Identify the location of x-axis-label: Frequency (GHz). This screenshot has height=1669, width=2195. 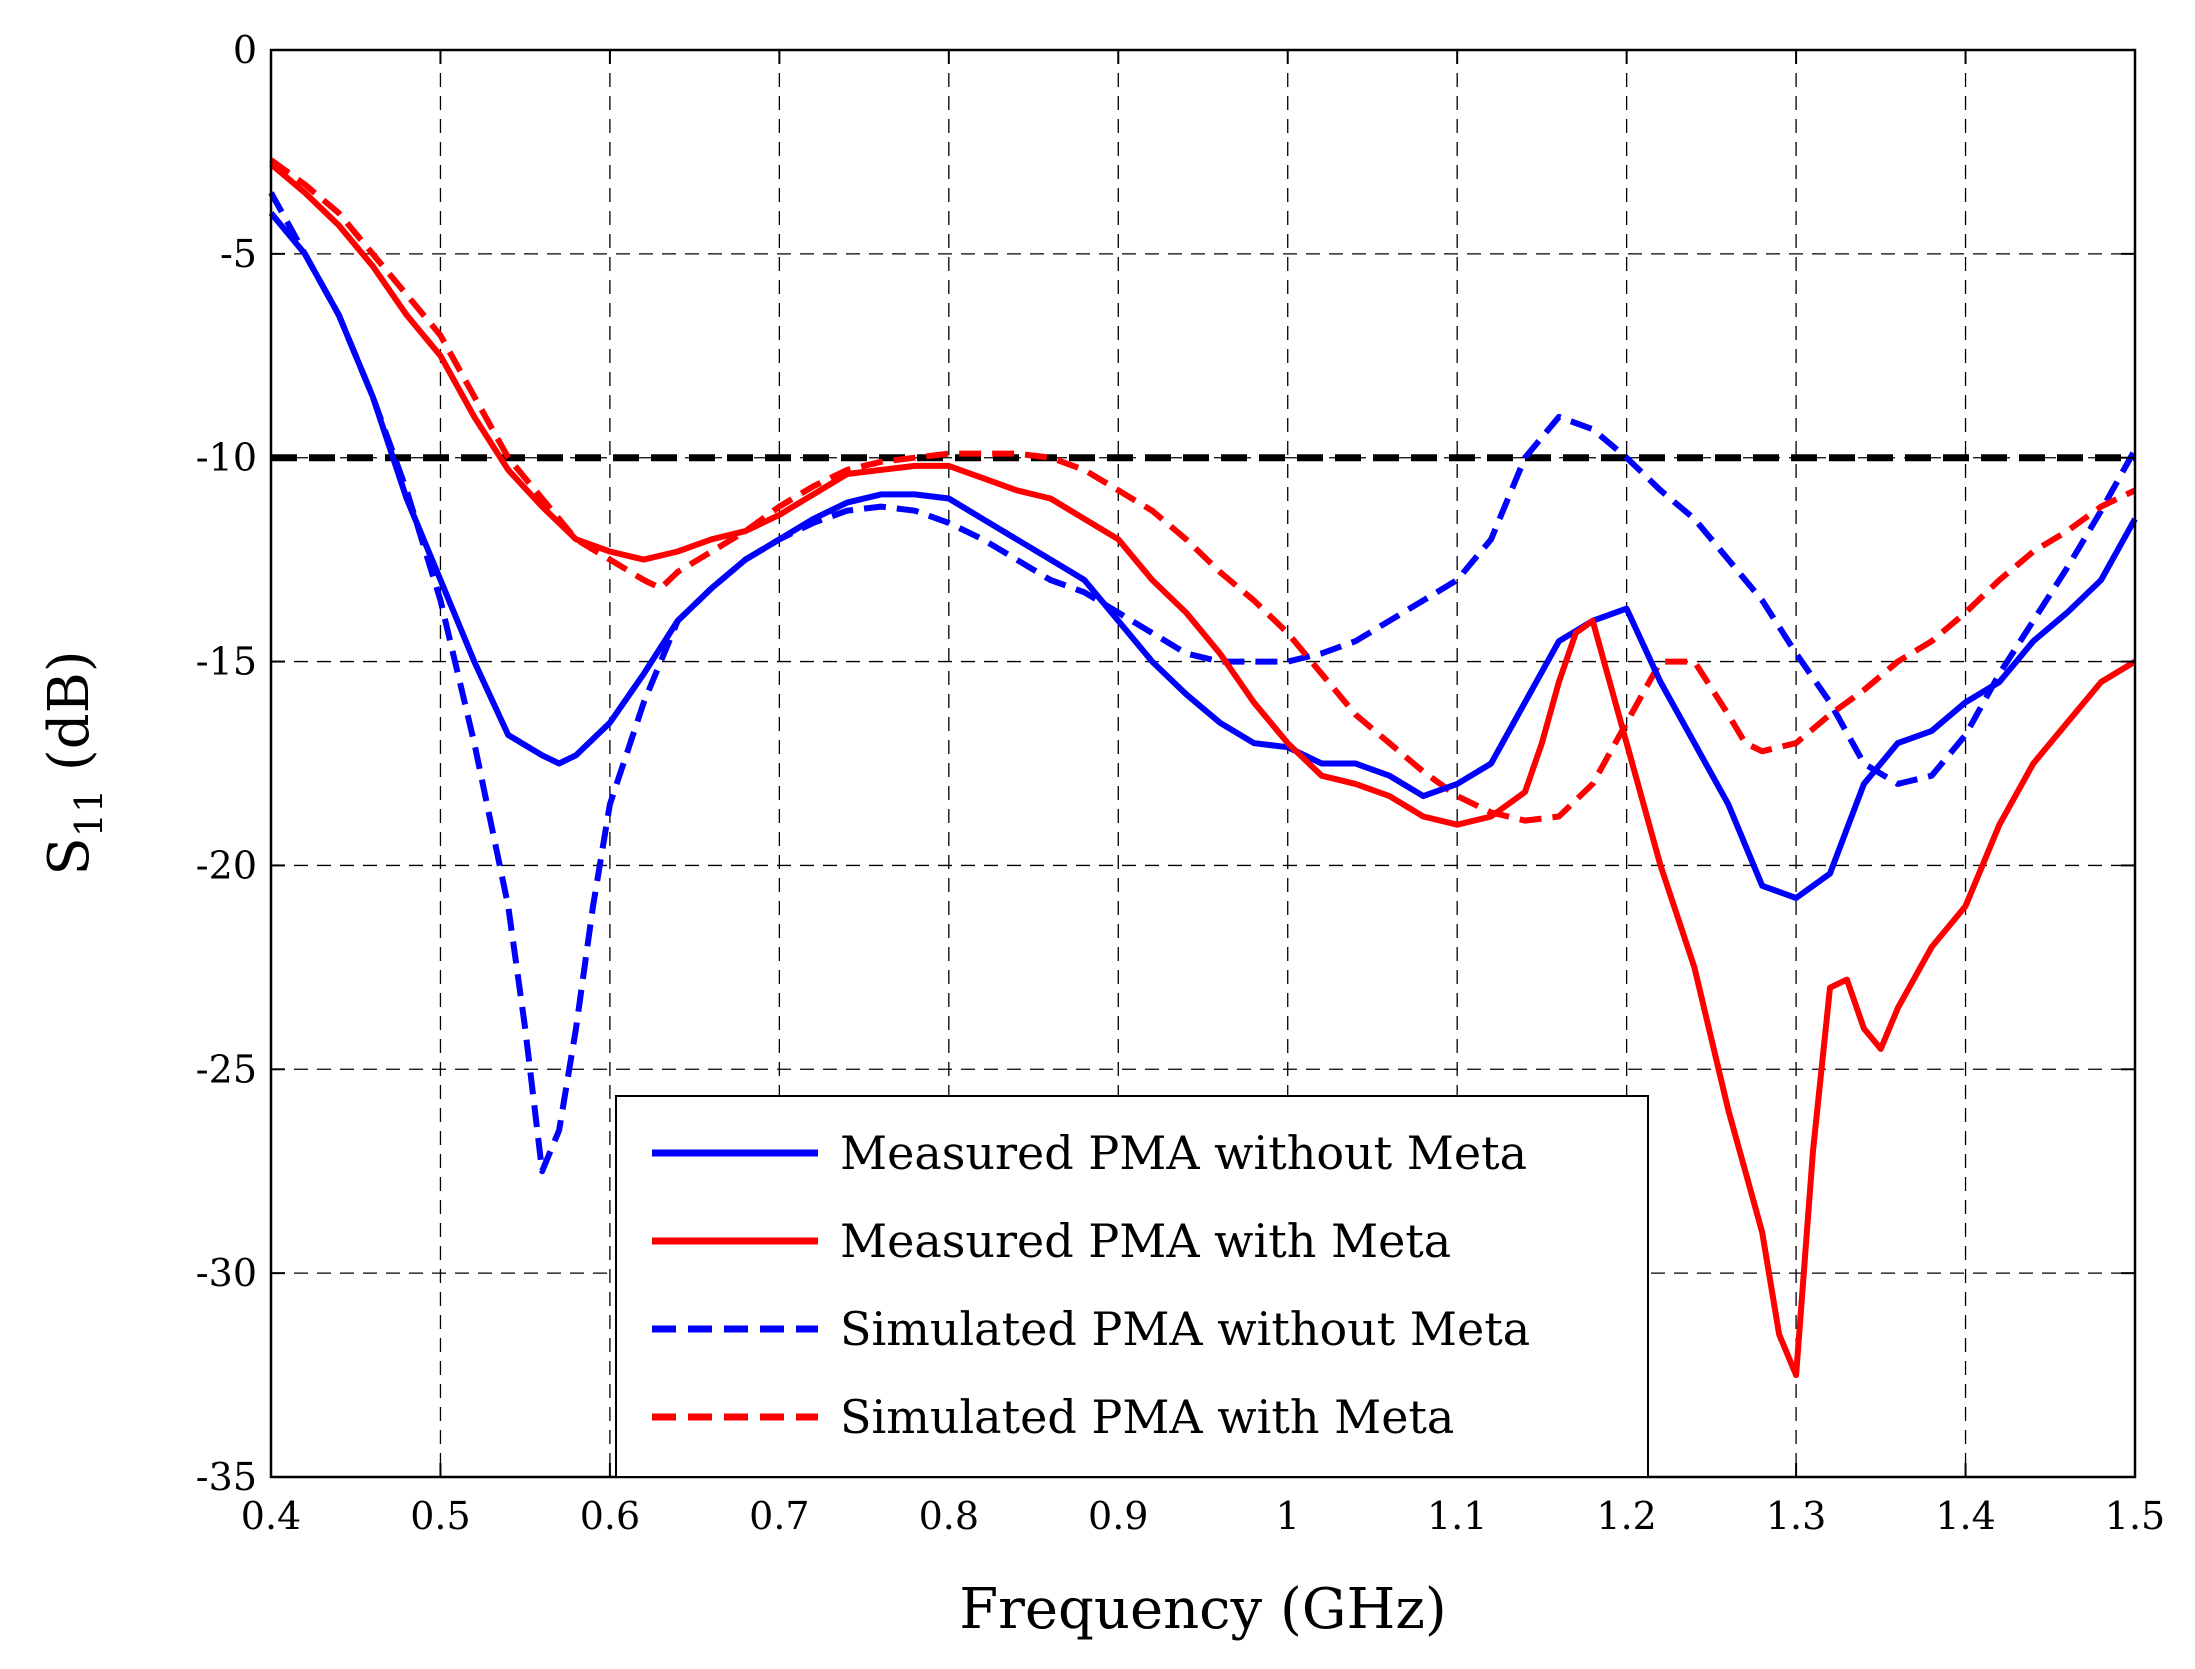
(1202, 1609).